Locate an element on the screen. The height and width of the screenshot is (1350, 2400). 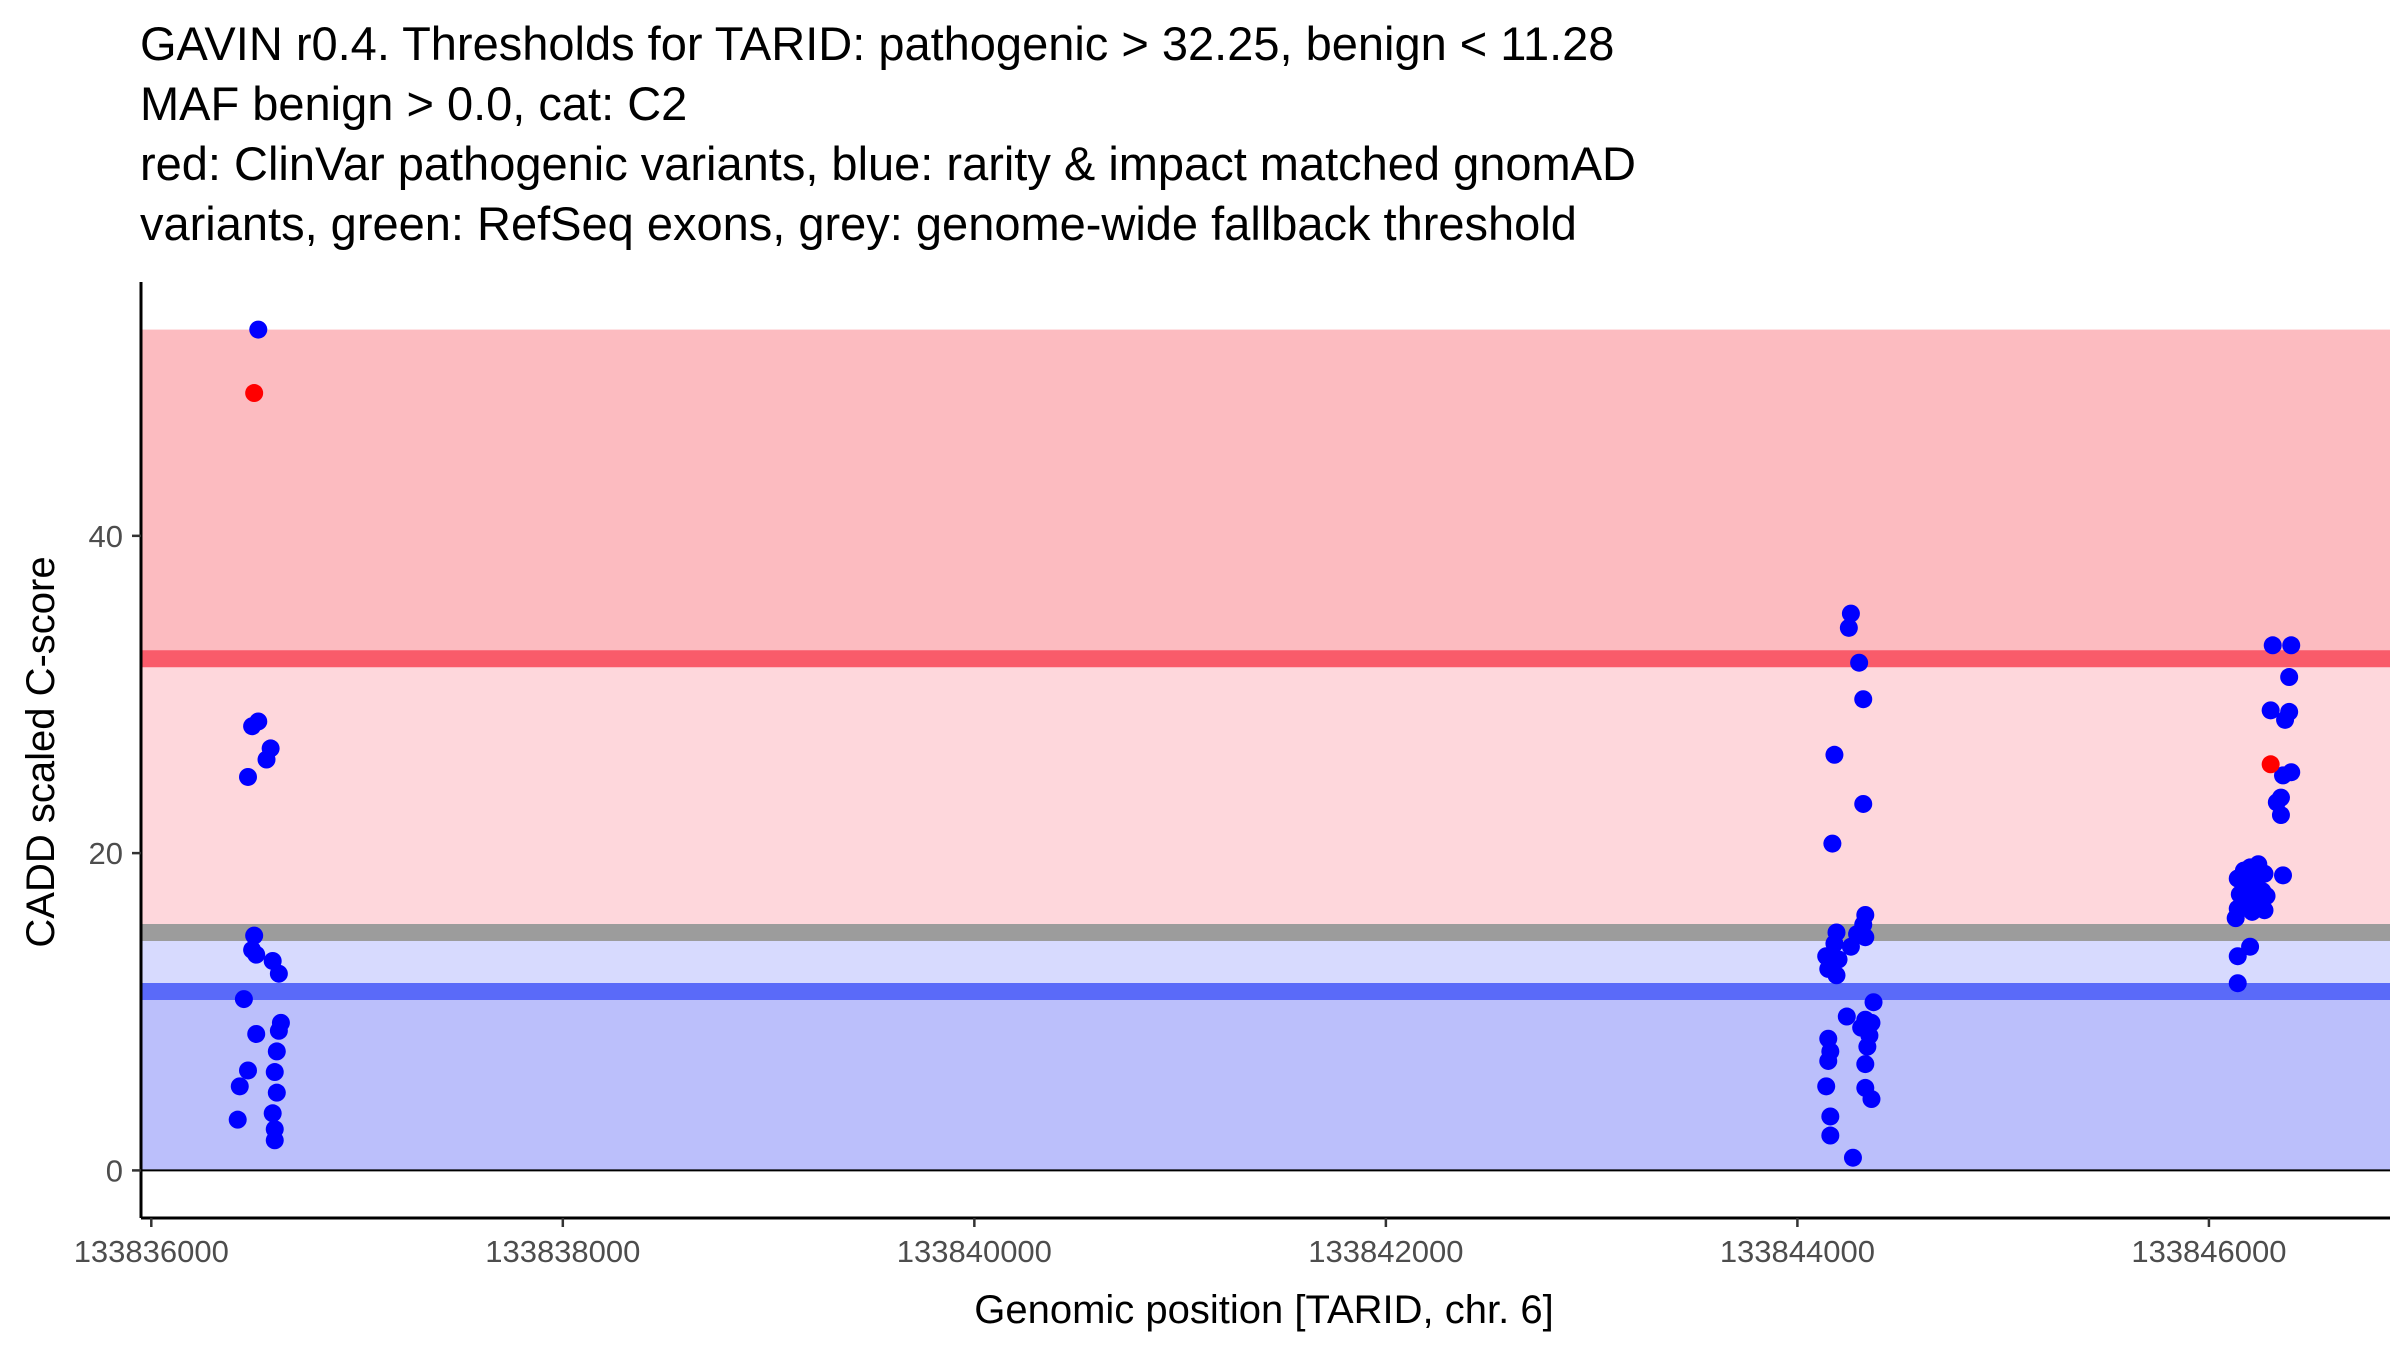
x-tick-label: 133842000 is located at coordinates (1385, 1251).